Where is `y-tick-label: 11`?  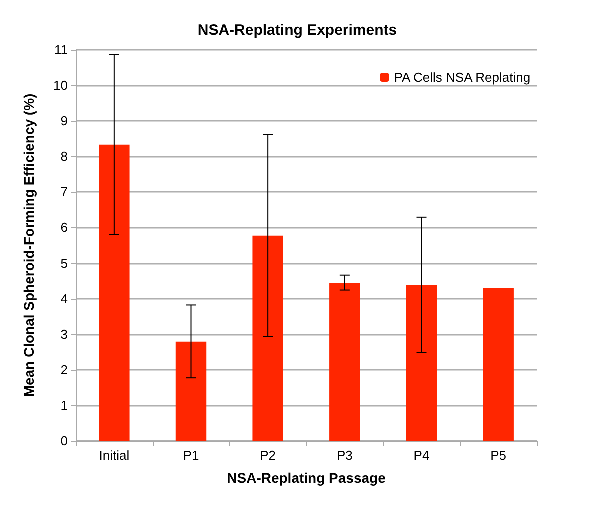 y-tick-label: 11 is located at coordinates (61, 50).